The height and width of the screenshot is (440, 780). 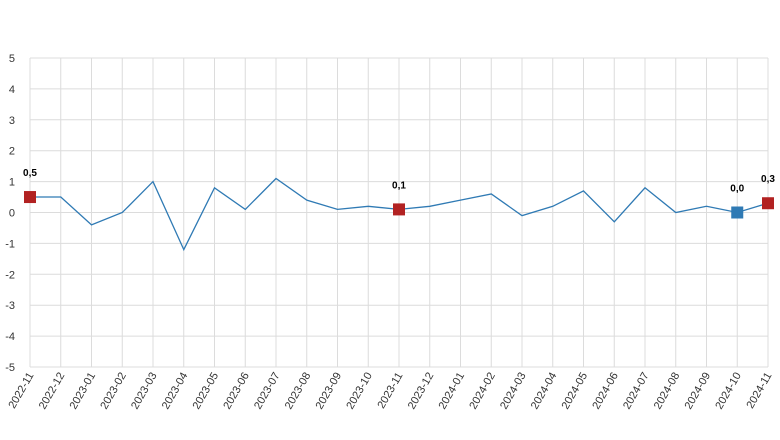 I want to click on x-tick-label: 2024-03, so click(x=513, y=391).